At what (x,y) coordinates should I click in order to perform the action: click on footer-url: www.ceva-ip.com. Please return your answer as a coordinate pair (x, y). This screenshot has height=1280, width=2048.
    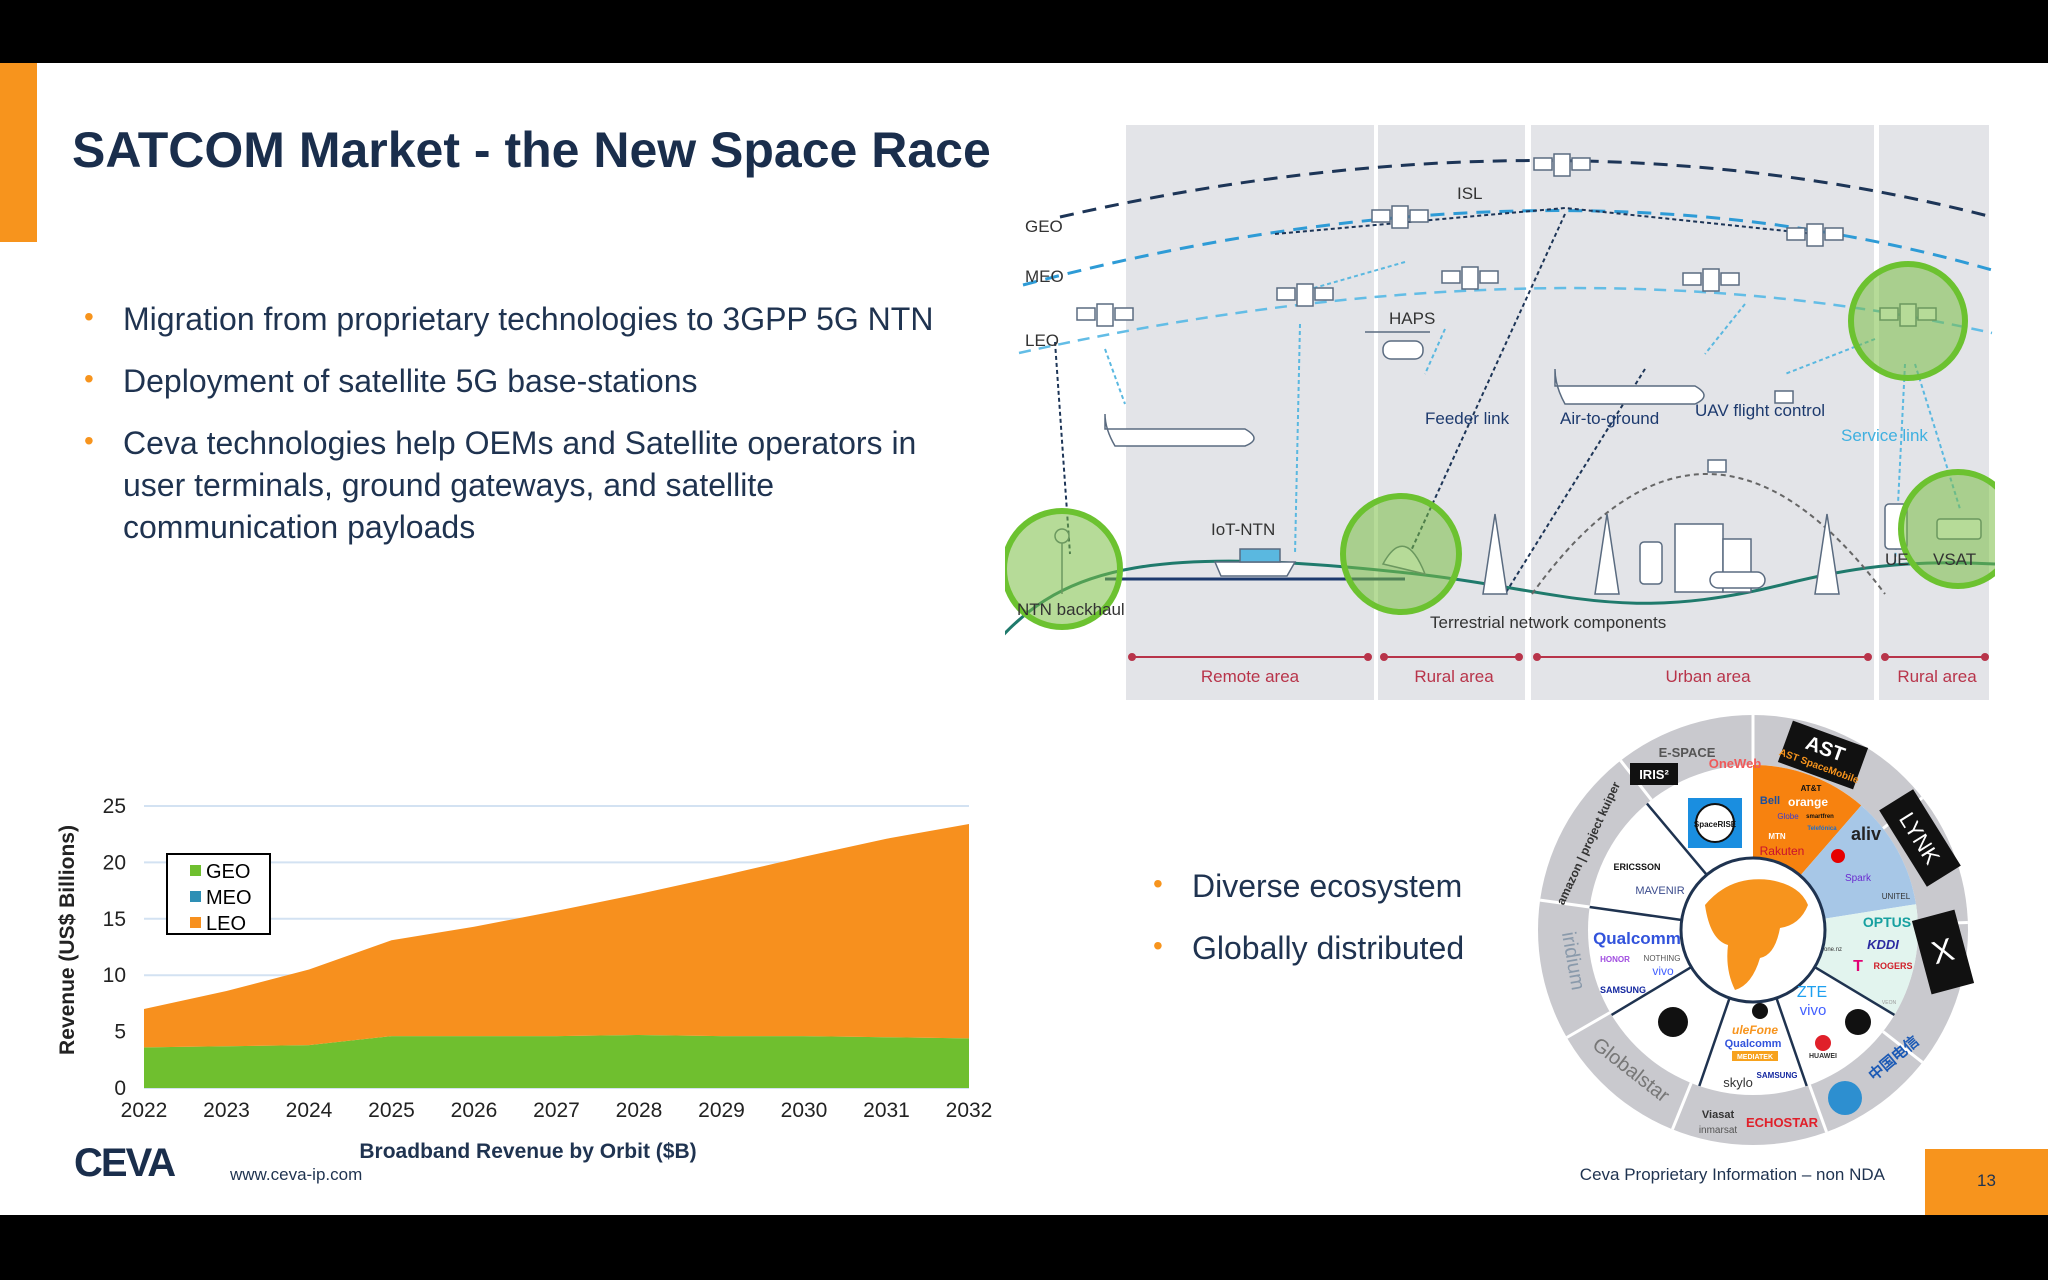
    Looking at the image, I should click on (296, 1174).